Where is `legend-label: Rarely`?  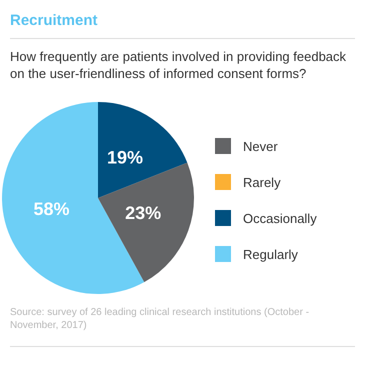 legend-label: Rarely is located at coordinates (262, 182).